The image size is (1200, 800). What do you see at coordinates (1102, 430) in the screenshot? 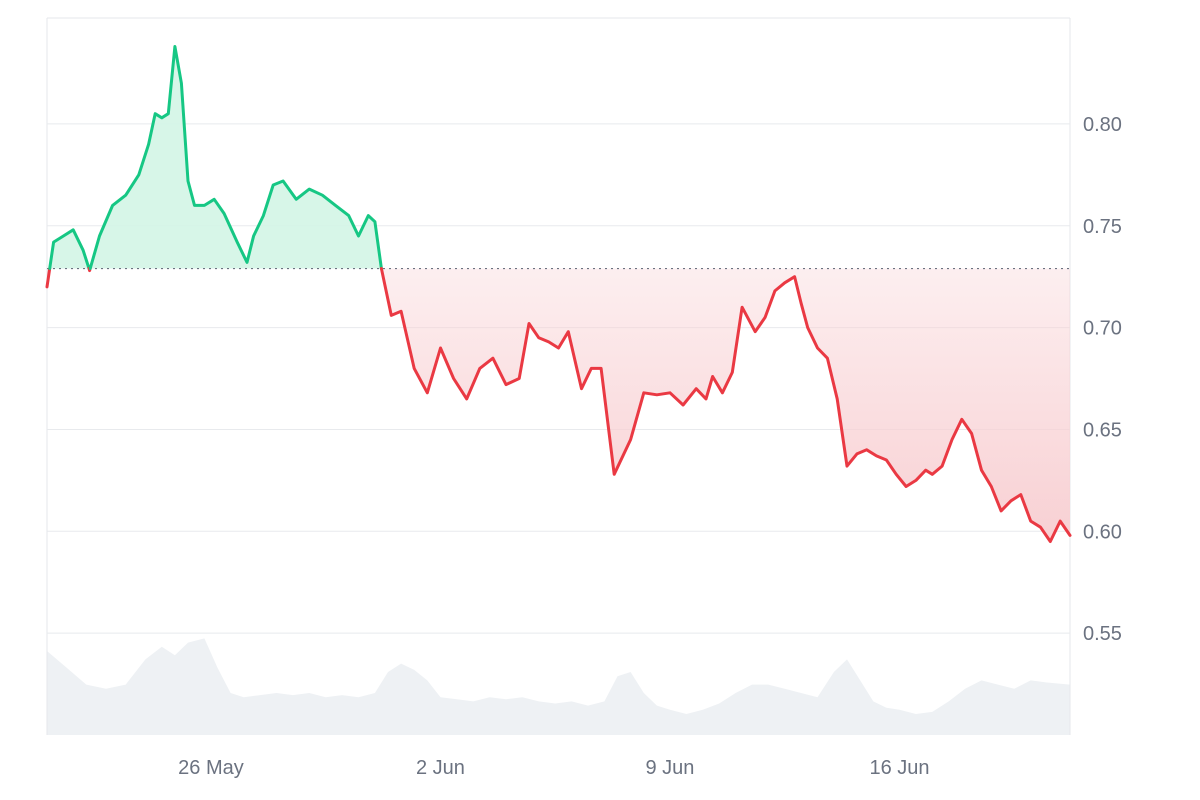
I see `y-tick-label: 0.65` at bounding box center [1102, 430].